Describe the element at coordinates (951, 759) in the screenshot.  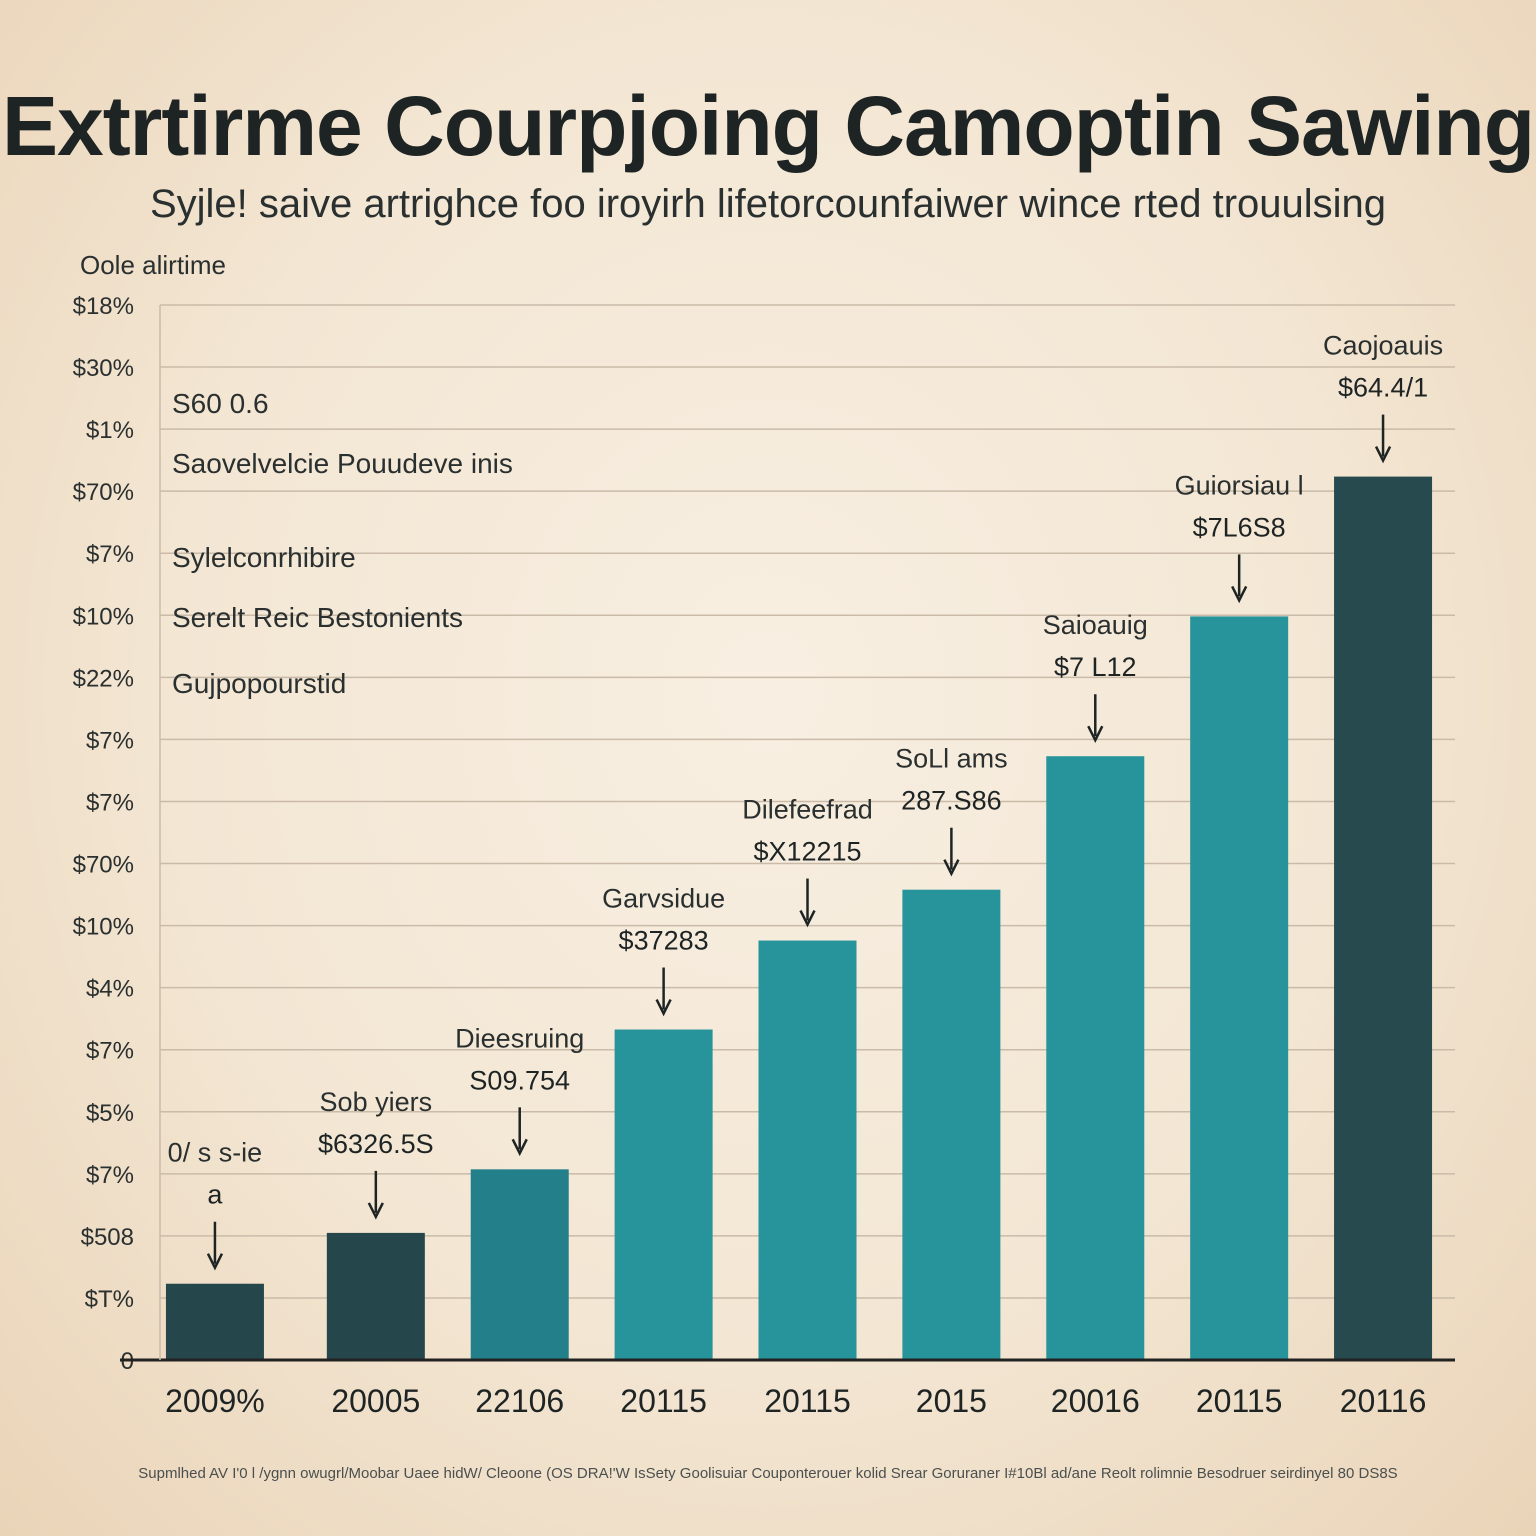
I see `bar-annotation-label: SoLl ams` at that location.